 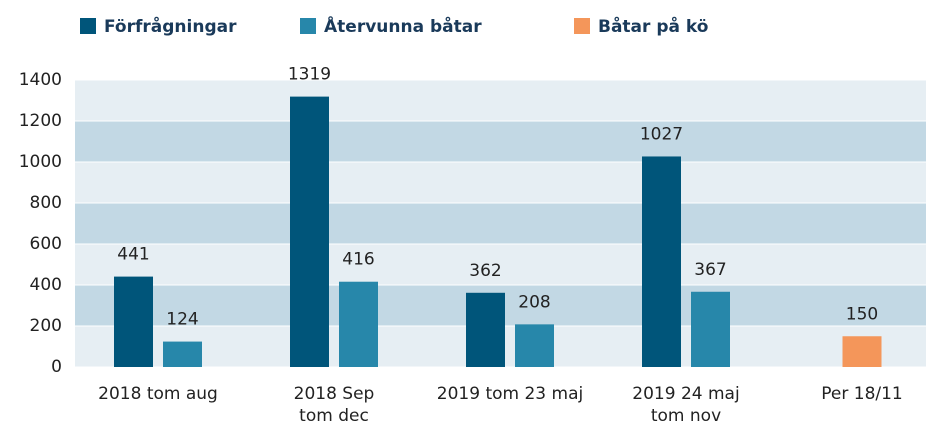 I want to click on y-tick-label: 1000, so click(x=40, y=162).